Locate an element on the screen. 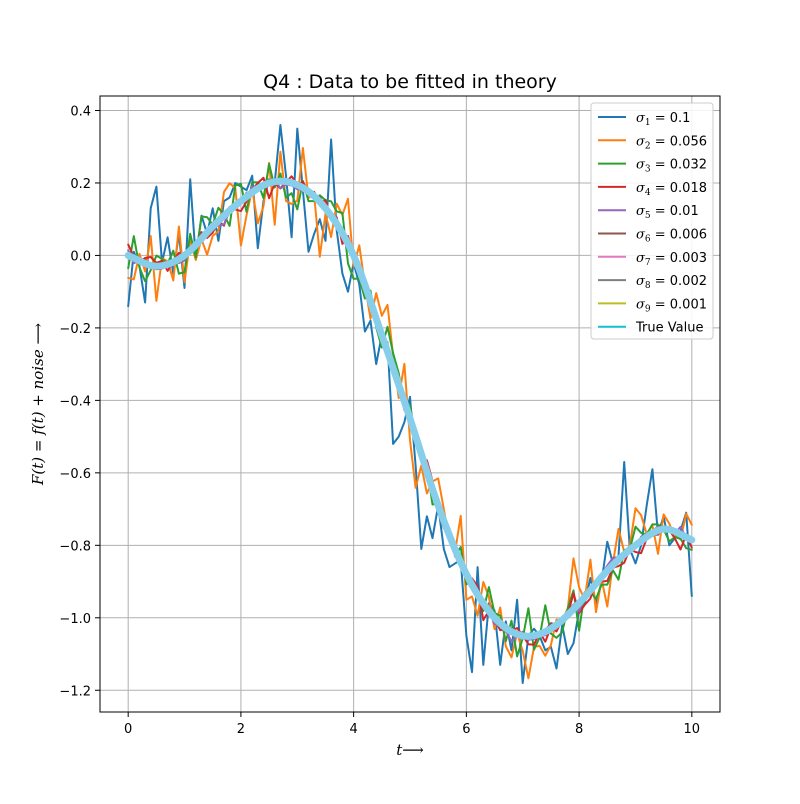 This screenshot has height=804, width=800. y-tick-label: −1.0 is located at coordinates (75, 619).